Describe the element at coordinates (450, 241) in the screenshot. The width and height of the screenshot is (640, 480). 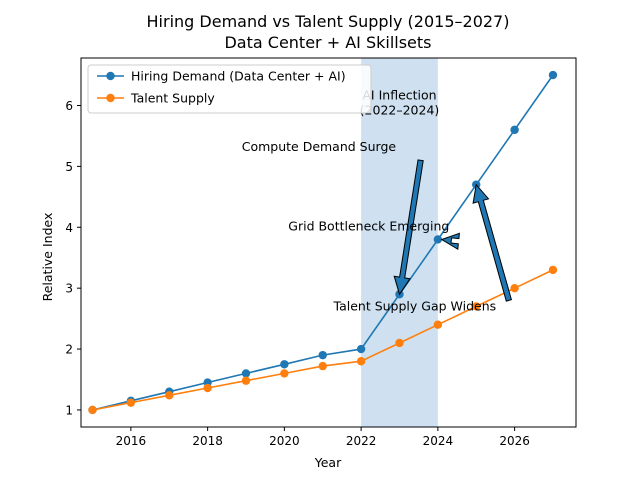
I see `annotation-1-arrow` at that location.